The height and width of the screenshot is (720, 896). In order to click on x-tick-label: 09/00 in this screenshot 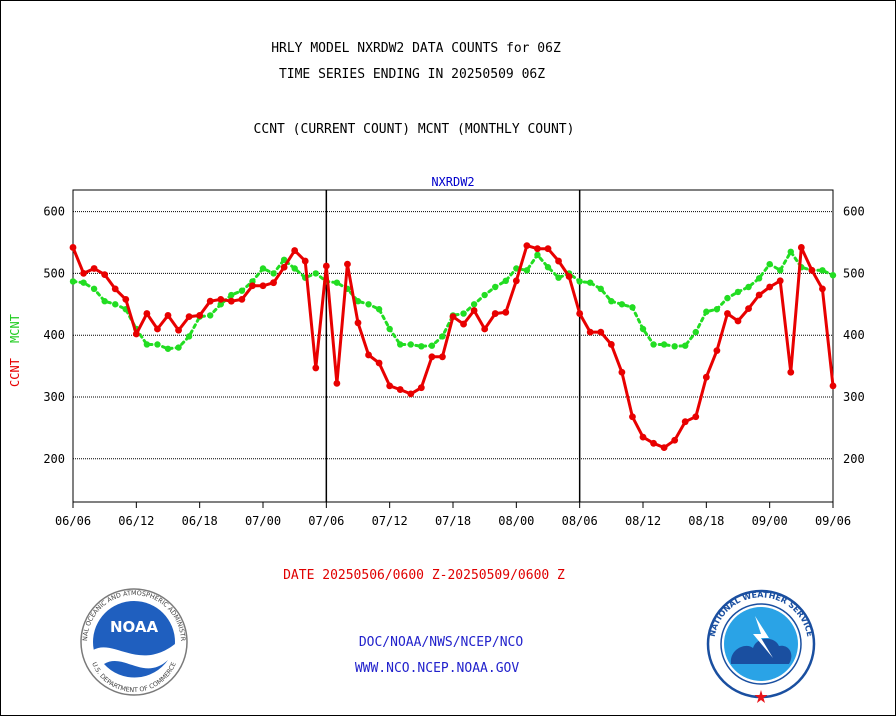, I will do `click(770, 521)`.